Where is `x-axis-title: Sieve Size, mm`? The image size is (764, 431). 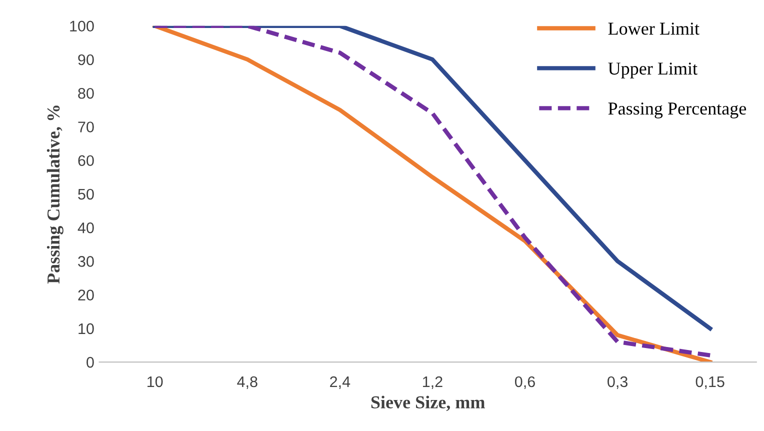
x-axis-title: Sieve Size, mm is located at coordinates (428, 404).